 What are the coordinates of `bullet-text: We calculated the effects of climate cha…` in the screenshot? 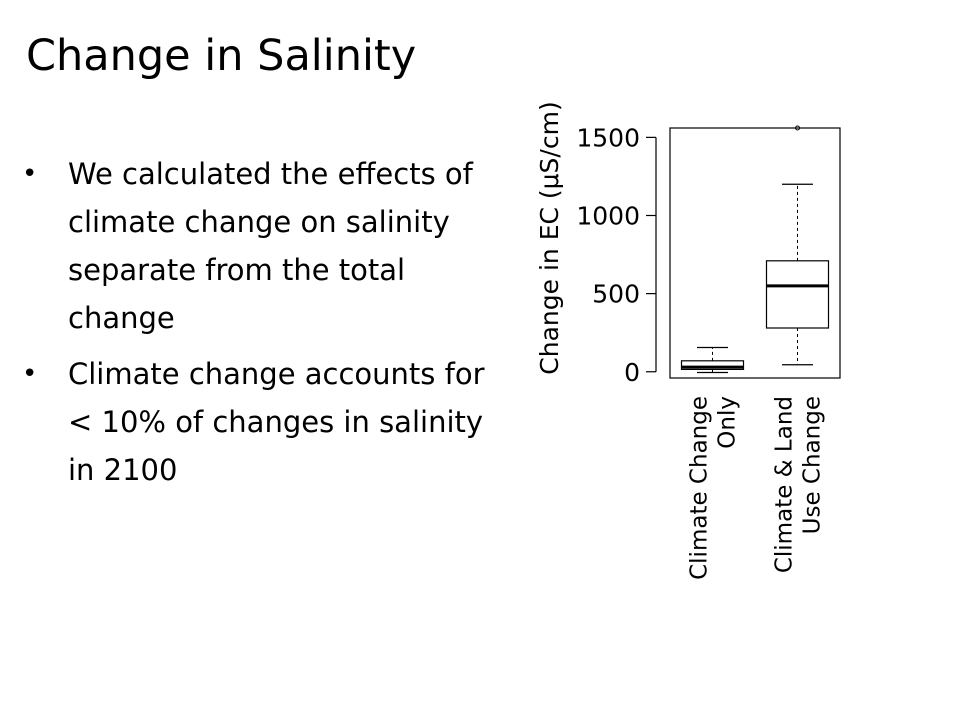 It's located at (270, 246).